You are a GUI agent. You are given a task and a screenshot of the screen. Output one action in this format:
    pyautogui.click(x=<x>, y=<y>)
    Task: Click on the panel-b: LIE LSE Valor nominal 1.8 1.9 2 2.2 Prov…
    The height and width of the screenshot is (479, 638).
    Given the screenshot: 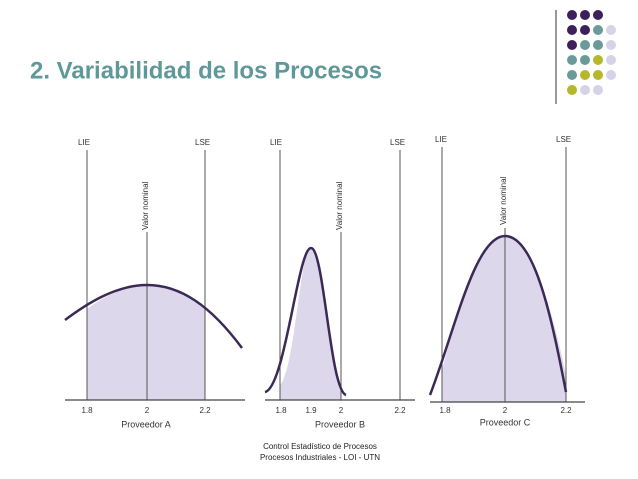 What is the action you would take?
    pyautogui.click(x=339, y=283)
    